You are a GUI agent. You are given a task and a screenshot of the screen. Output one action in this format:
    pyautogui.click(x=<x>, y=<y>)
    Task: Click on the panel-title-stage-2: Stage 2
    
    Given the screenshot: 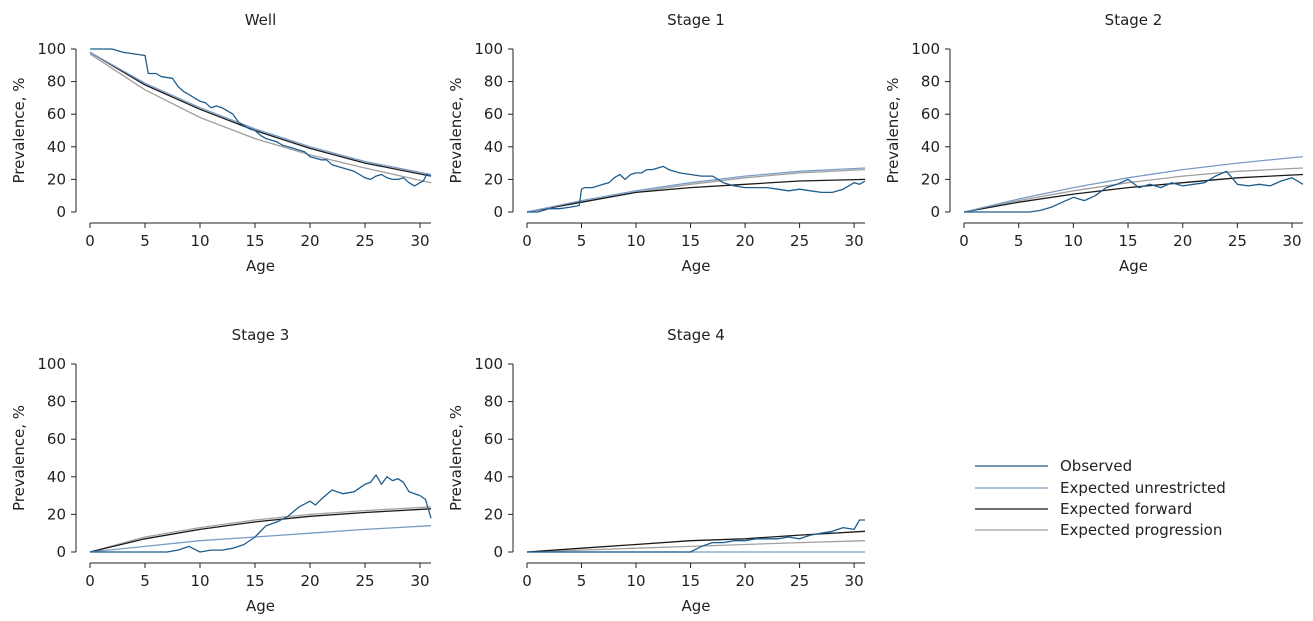 What is the action you would take?
    pyautogui.click(x=1134, y=20)
    